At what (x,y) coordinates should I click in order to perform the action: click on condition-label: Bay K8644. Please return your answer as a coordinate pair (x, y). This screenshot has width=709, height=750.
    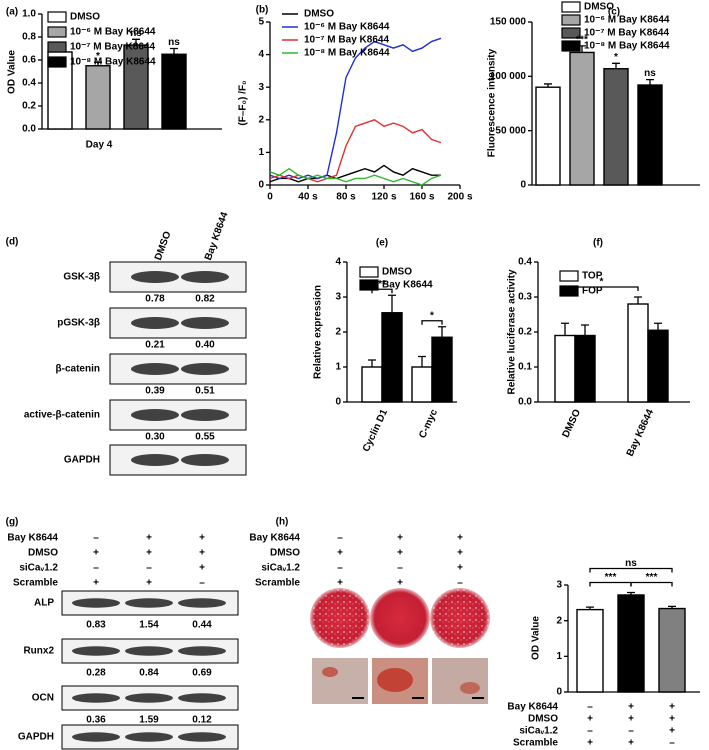
    Looking at the image, I should click on (274, 538).